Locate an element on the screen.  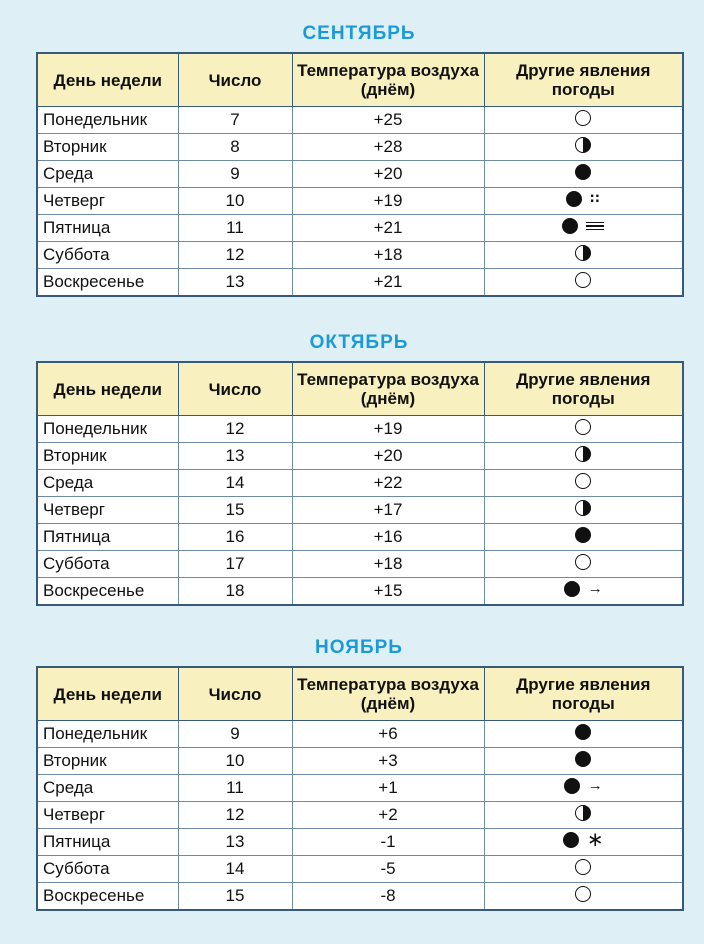
day-cell: Среда is located at coordinates (107, 174).